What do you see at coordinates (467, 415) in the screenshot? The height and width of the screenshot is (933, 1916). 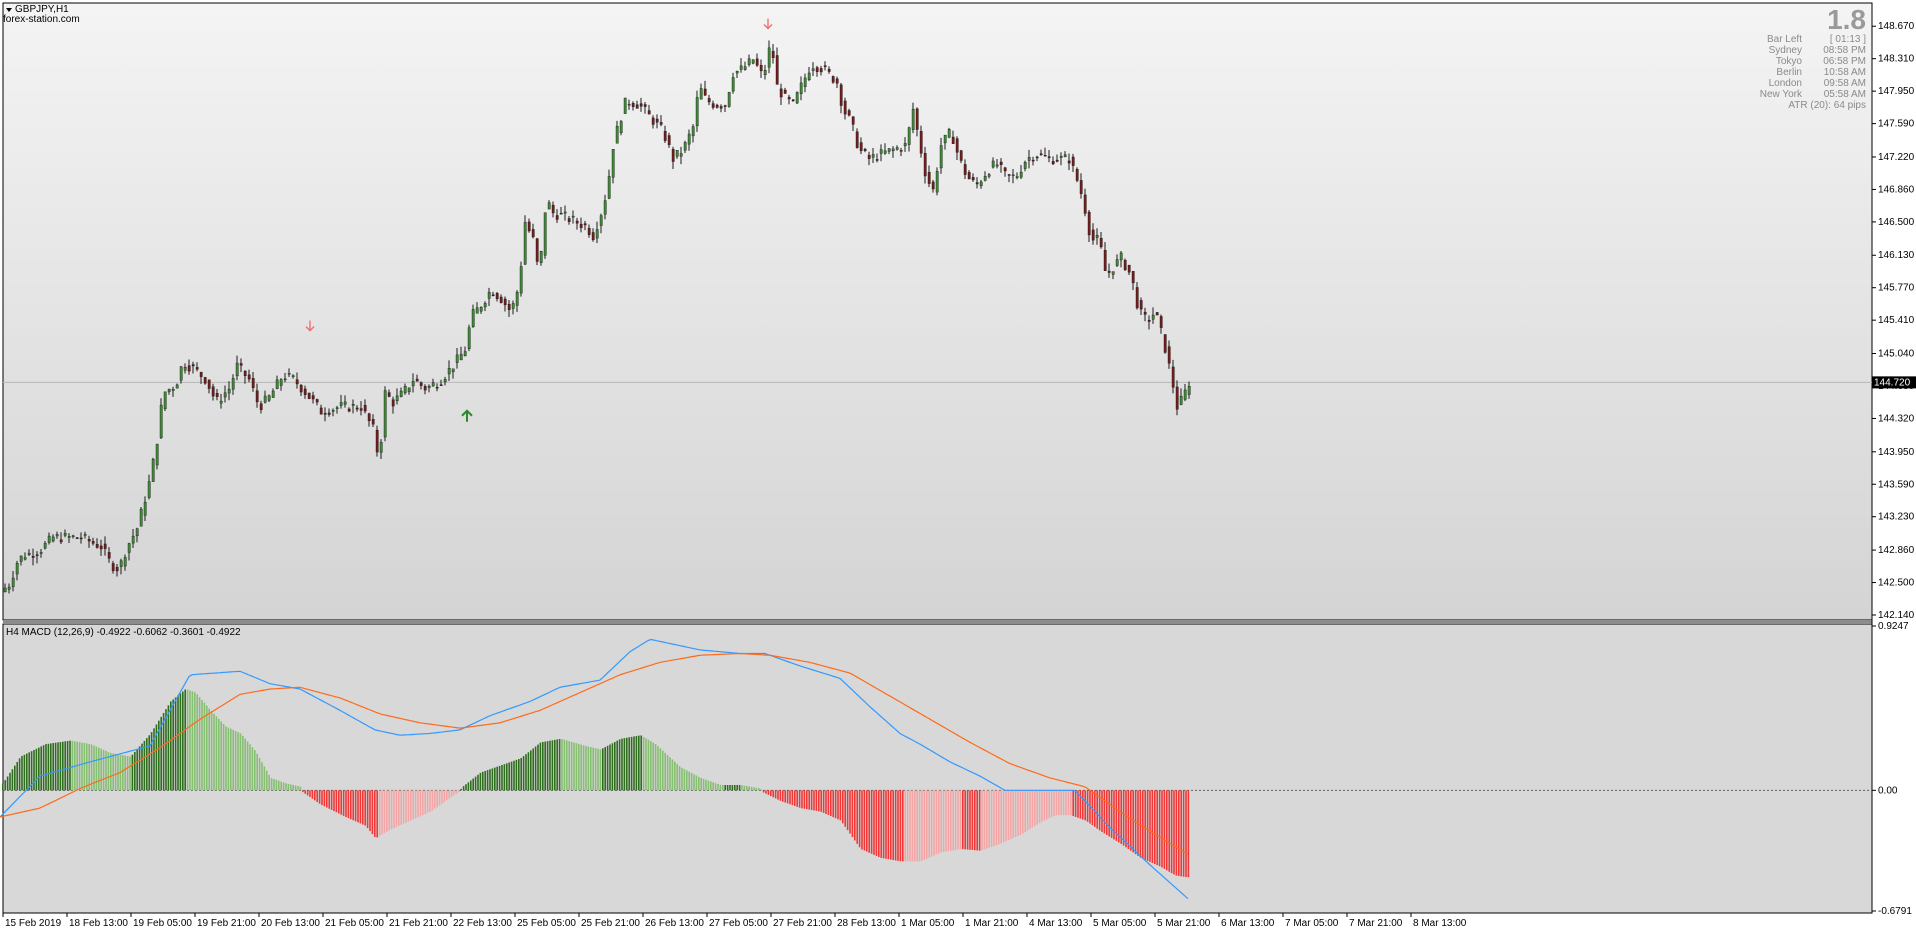 I see `buy-arrow-icon` at bounding box center [467, 415].